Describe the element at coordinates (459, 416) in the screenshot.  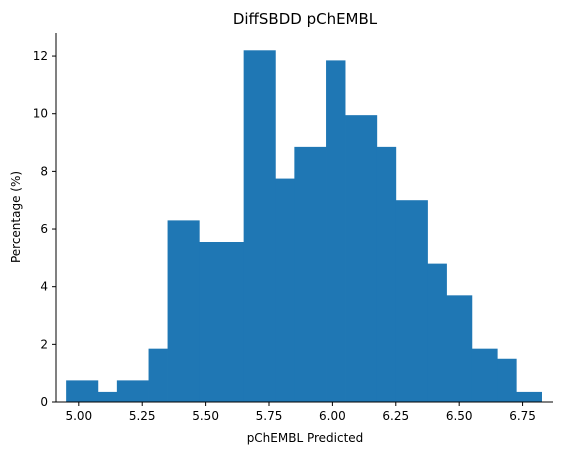
I see `x-tick-label: 6.50` at that location.